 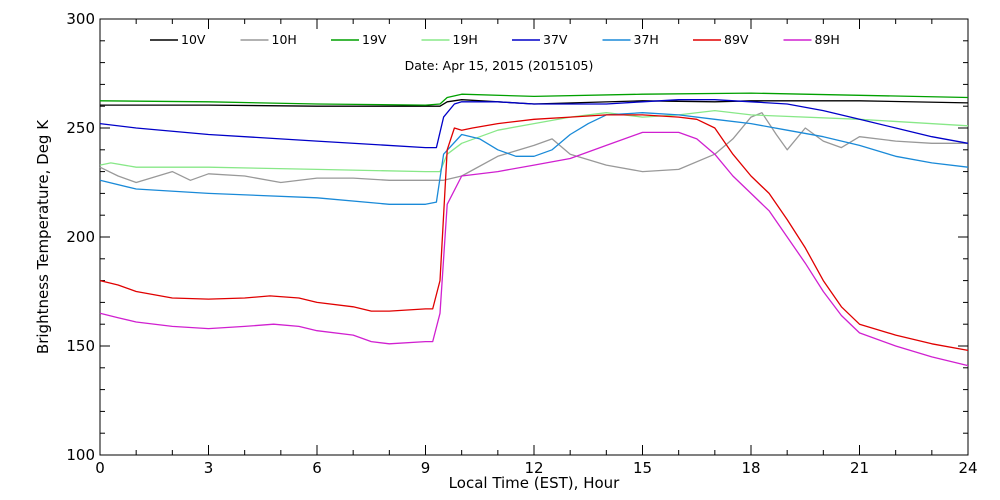 What do you see at coordinates (859, 468) in the screenshot?
I see `x-tick-label: 21` at bounding box center [859, 468].